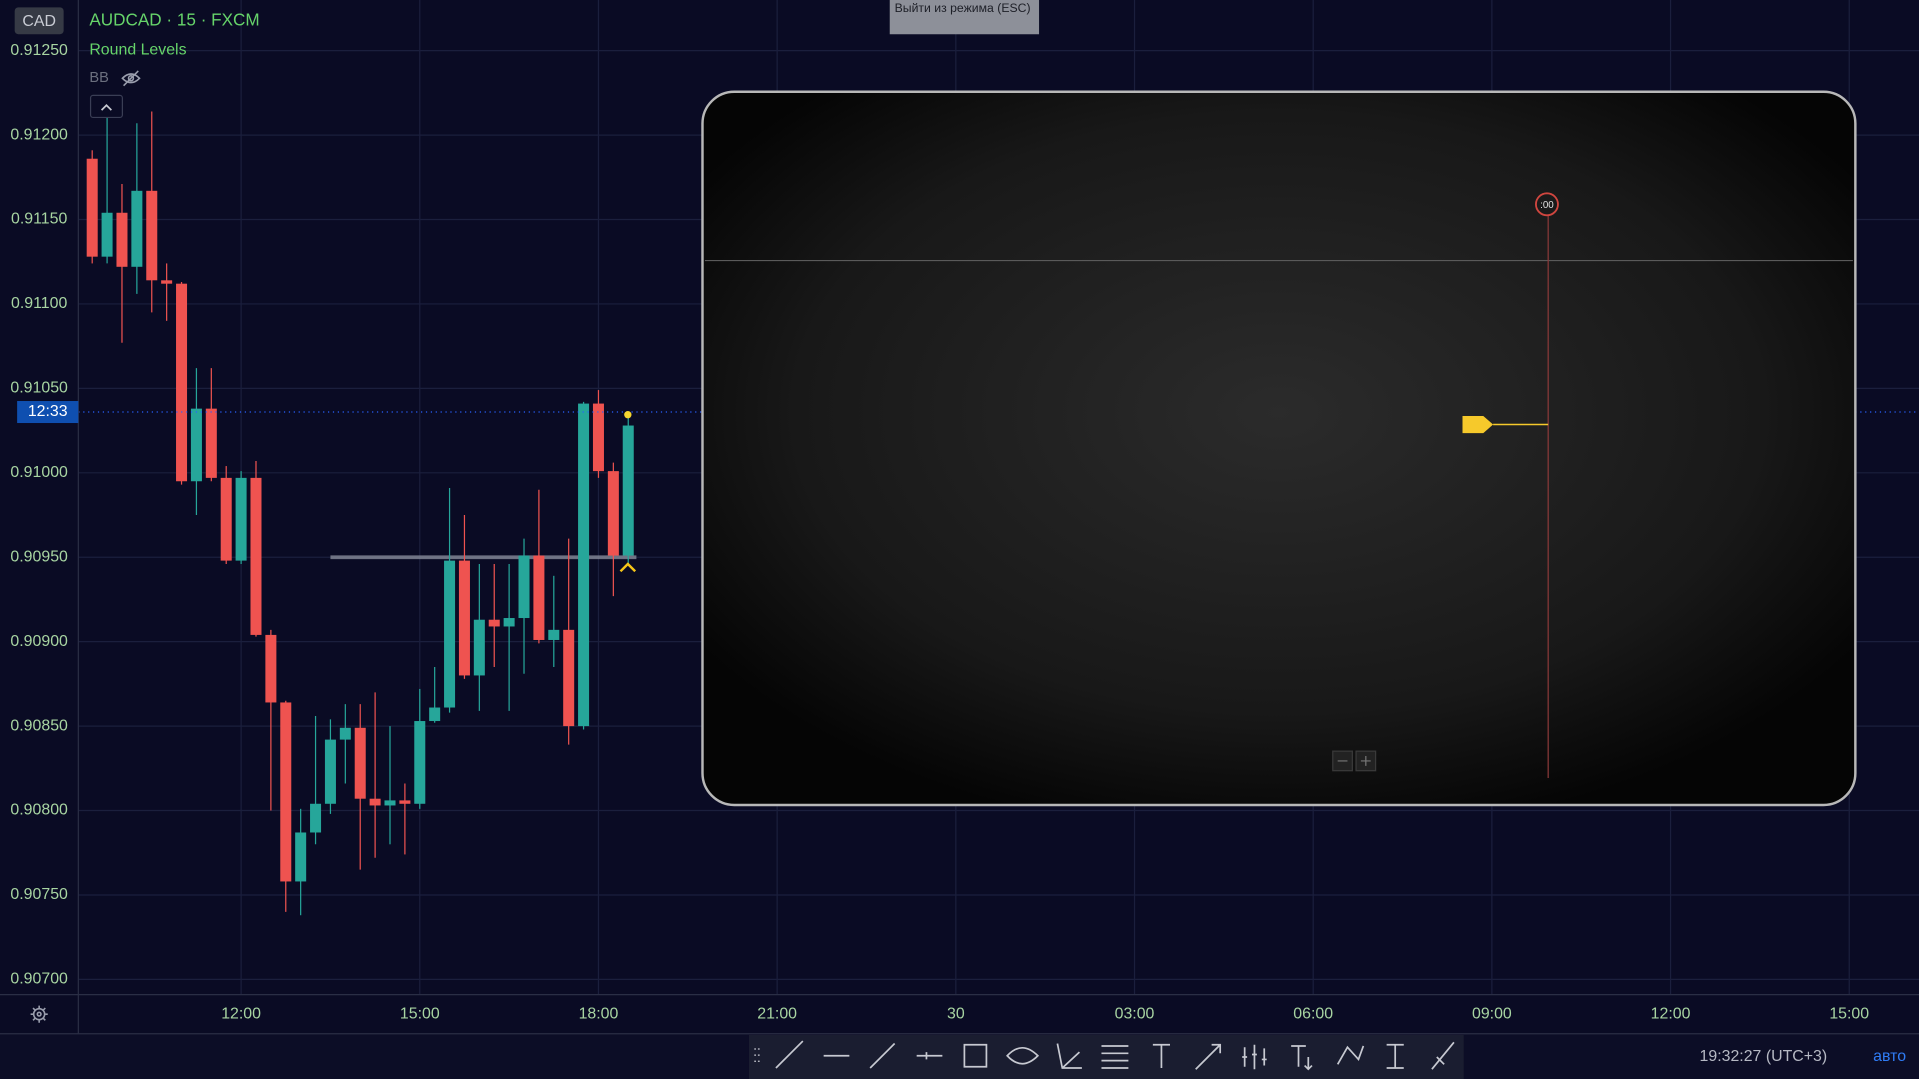  I want to click on drawing-toolbar, so click(1106, 1056).